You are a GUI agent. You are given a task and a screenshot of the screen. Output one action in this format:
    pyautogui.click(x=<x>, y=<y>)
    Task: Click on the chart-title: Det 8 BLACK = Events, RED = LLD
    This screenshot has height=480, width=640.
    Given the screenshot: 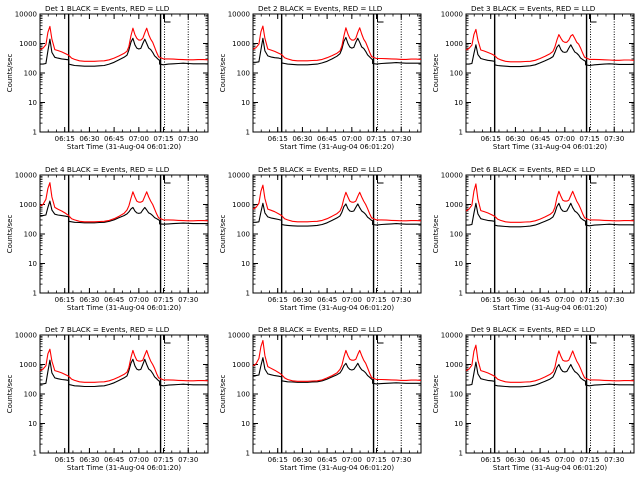 What is the action you would take?
    pyautogui.click(x=320, y=329)
    